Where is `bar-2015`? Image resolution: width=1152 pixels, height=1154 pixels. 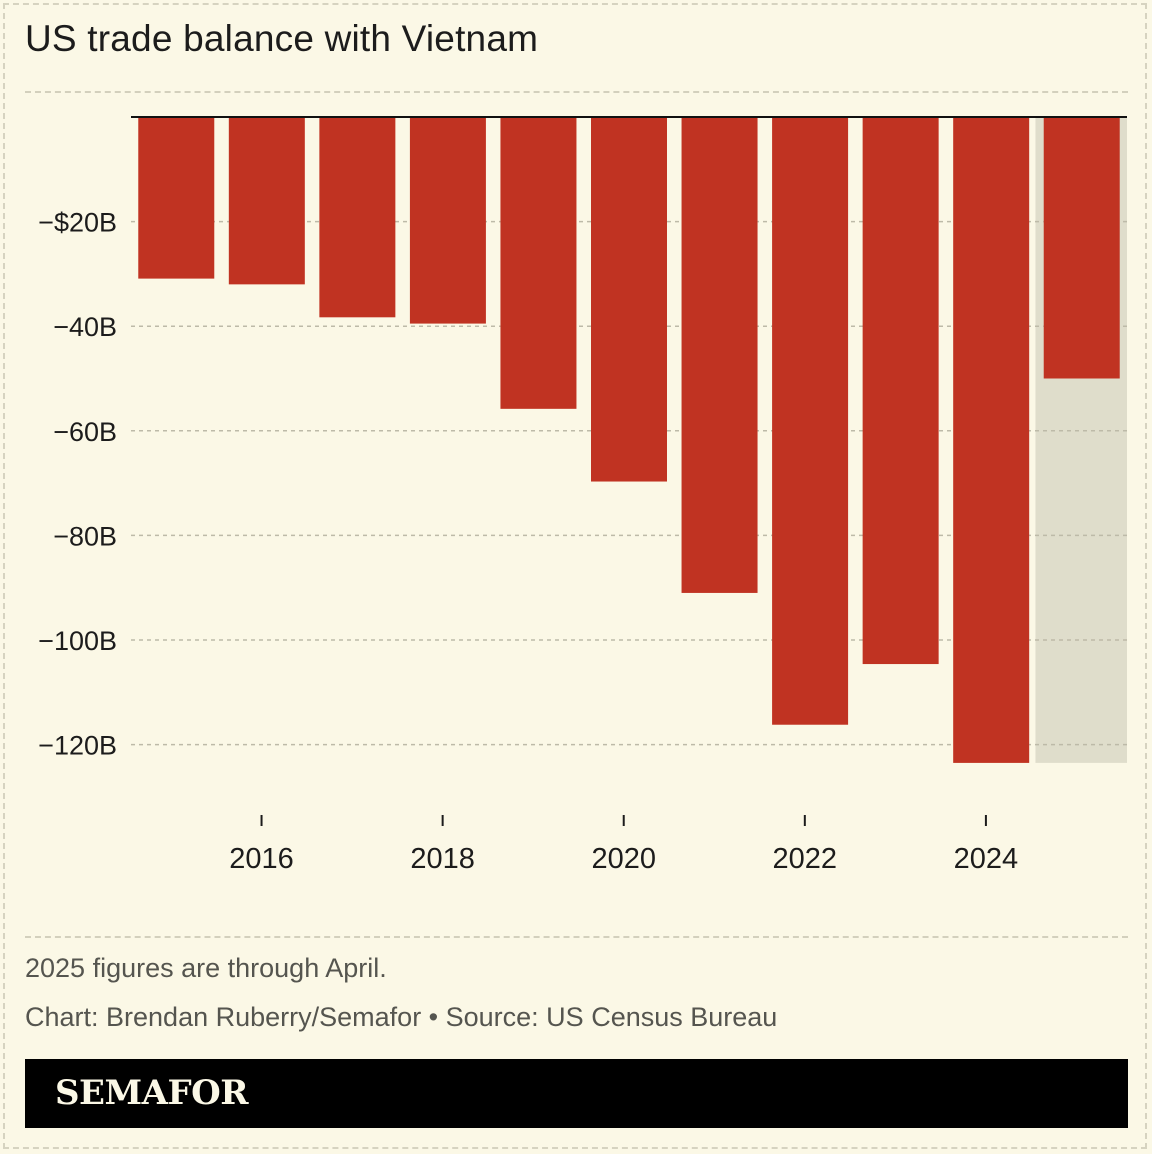
bar-2015 is located at coordinates (176, 198).